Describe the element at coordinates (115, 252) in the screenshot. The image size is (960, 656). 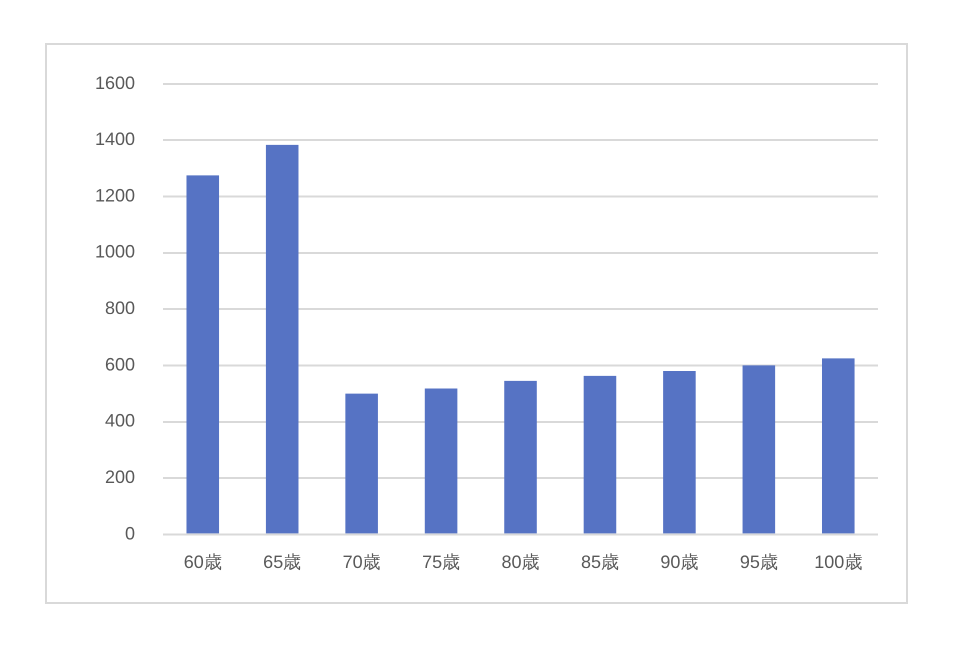
I see `y-tick-label: 1000` at that location.